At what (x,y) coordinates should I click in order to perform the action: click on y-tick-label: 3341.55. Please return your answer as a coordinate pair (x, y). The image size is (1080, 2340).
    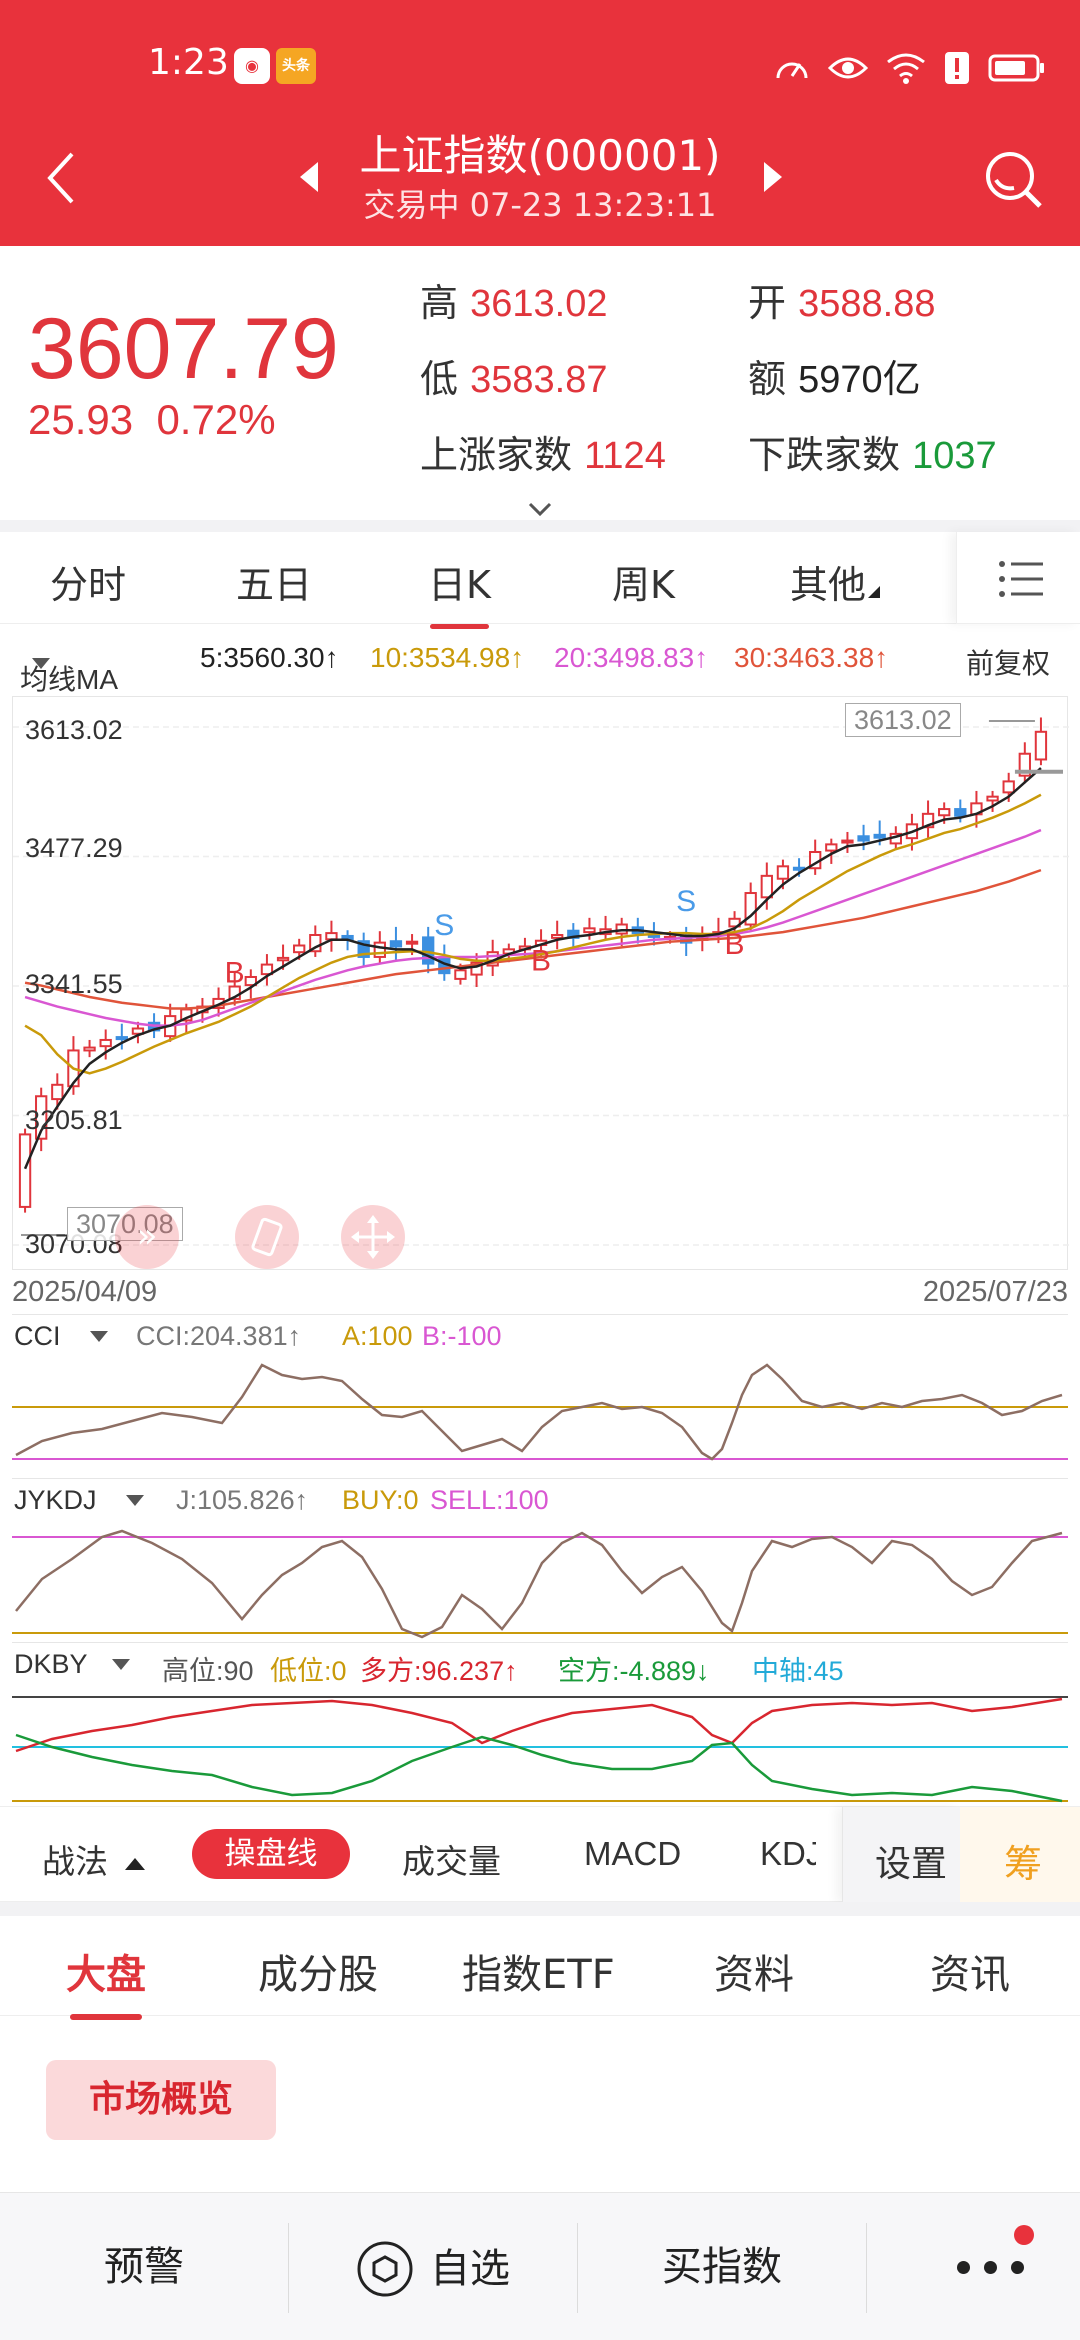
    Looking at the image, I should click on (74, 984).